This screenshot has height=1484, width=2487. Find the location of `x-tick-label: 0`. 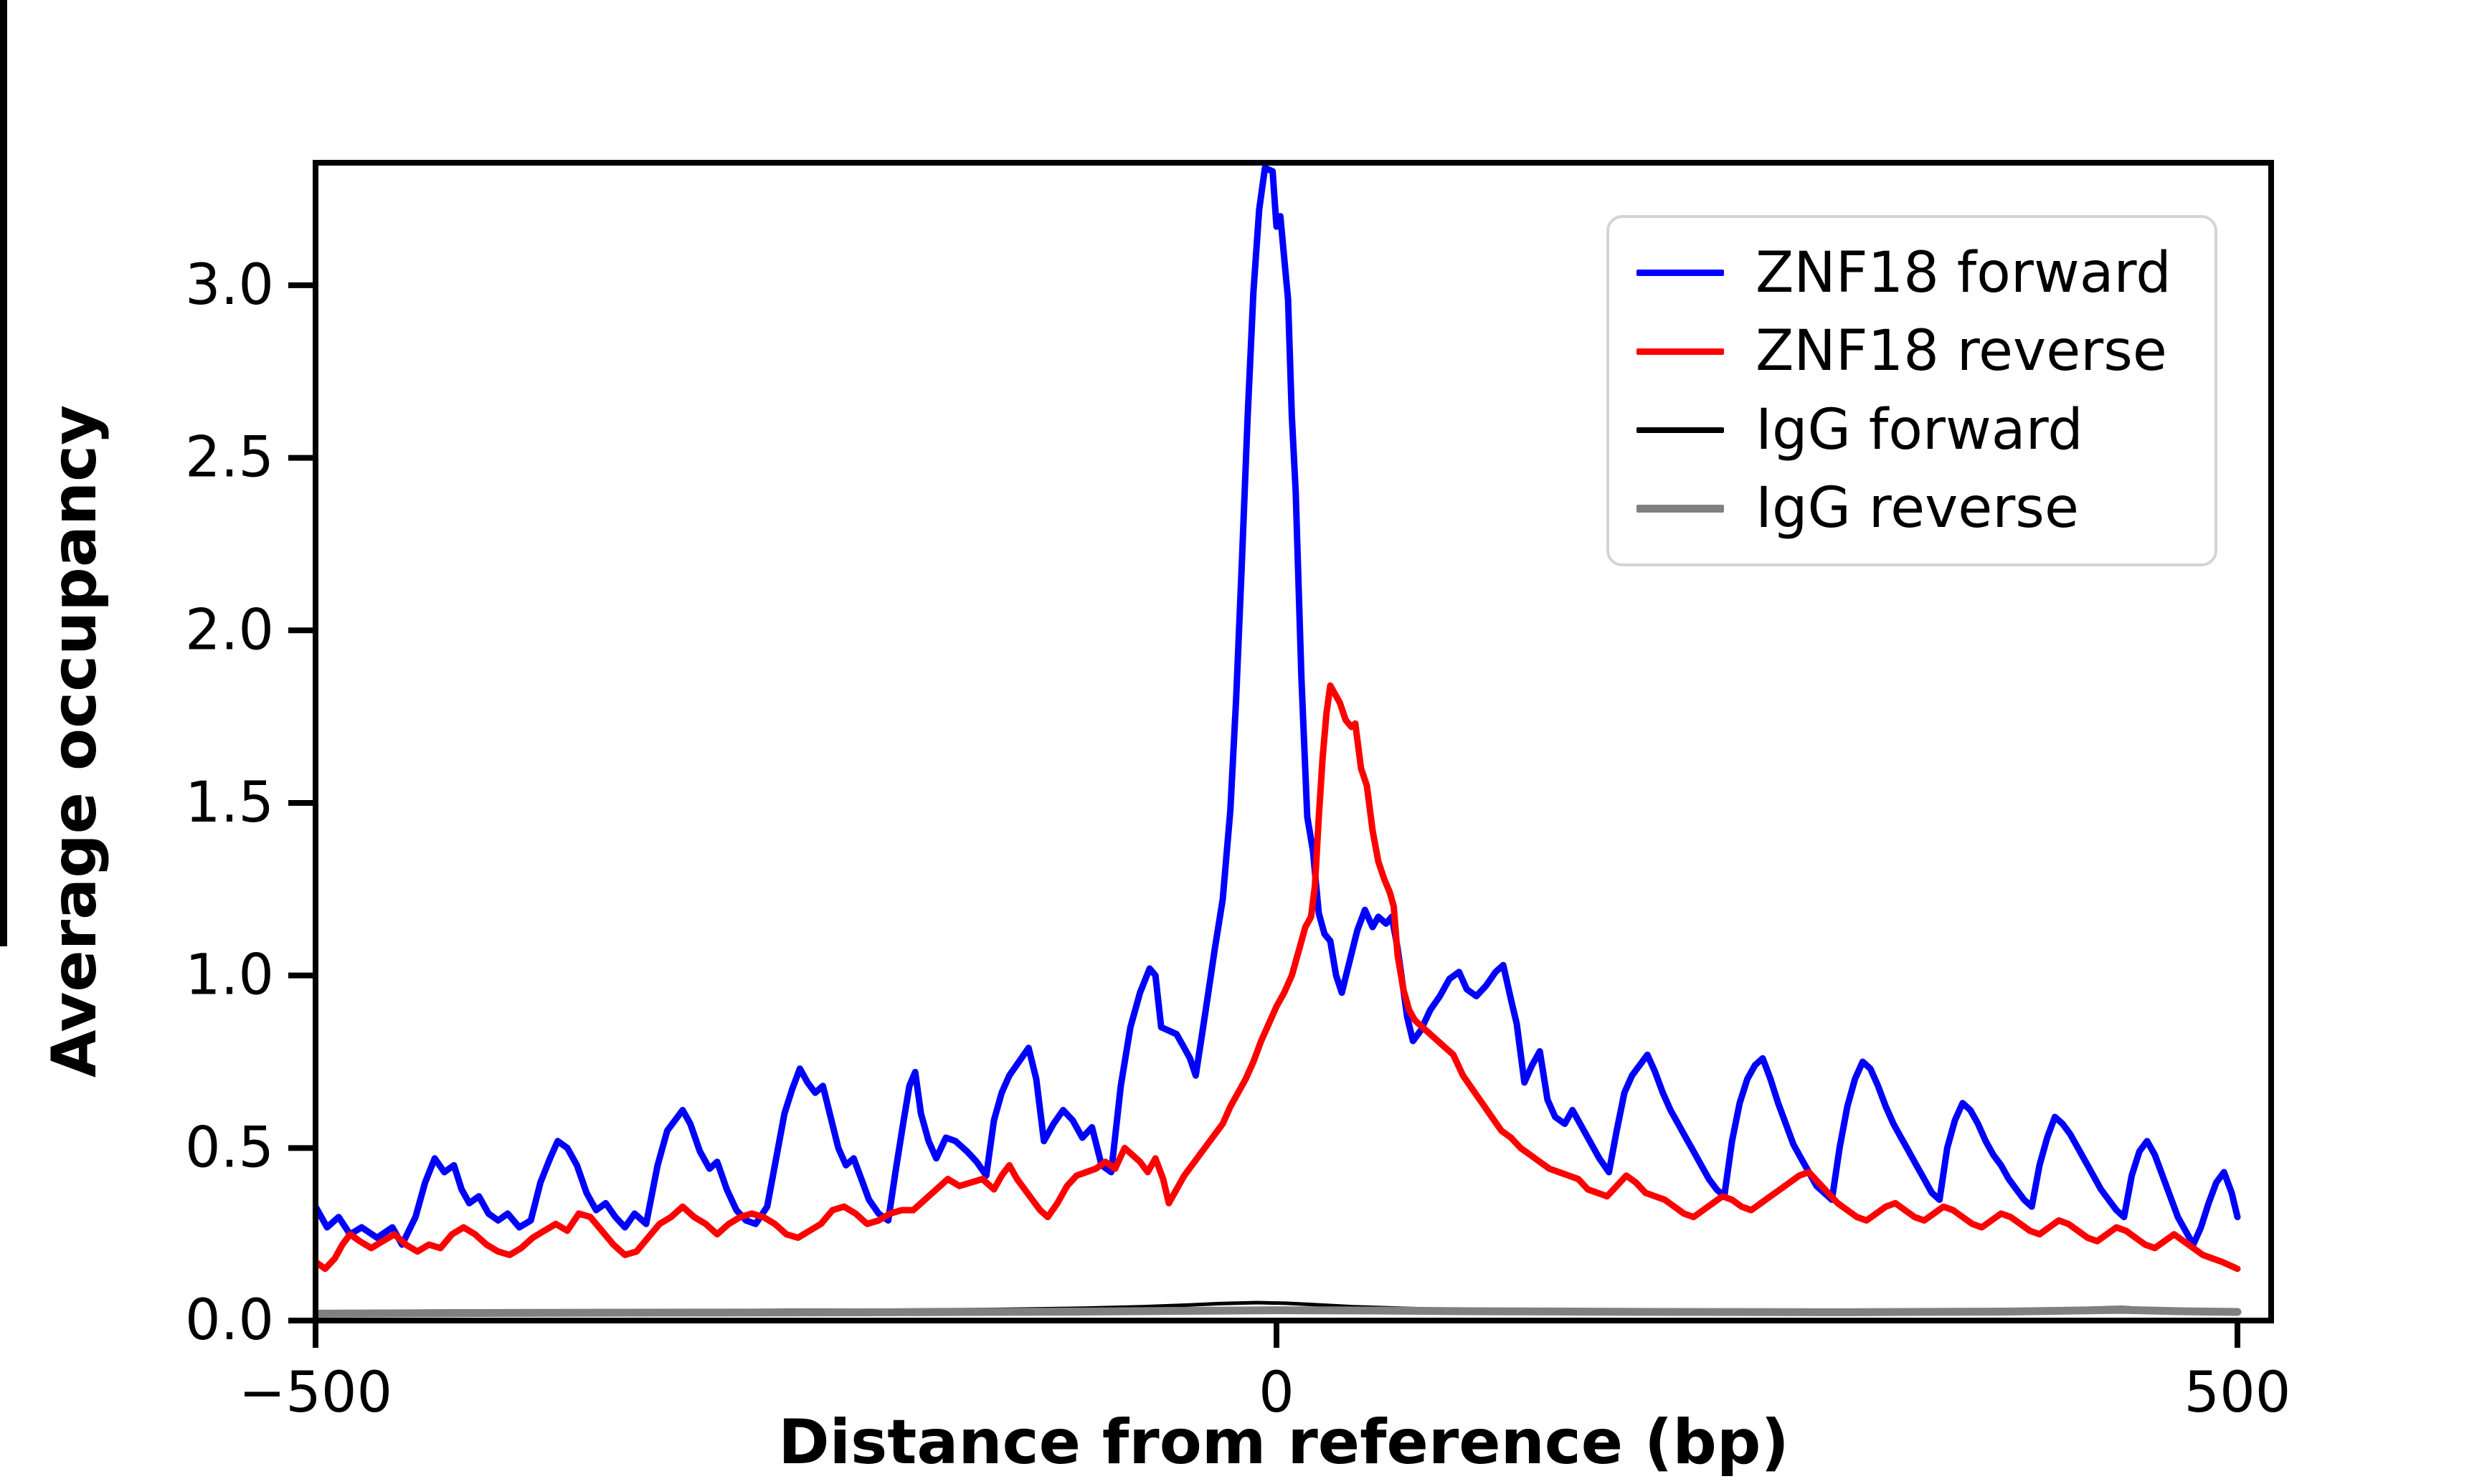

x-tick-label: 0 is located at coordinates (1277, 1393).